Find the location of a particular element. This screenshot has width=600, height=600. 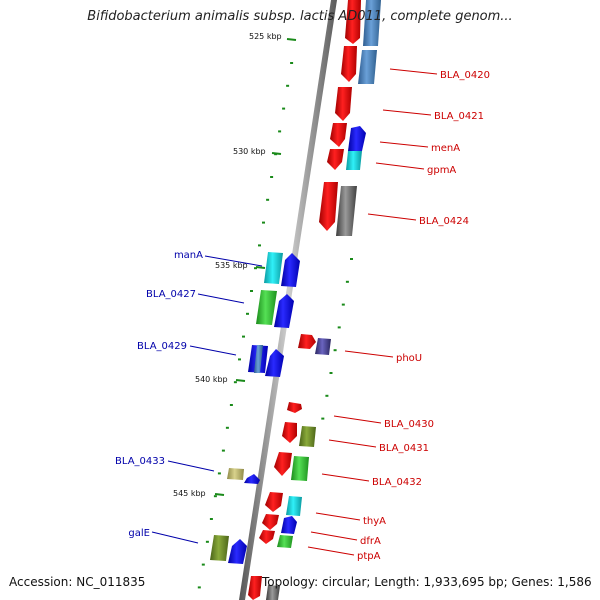

gene-label-gpma: gpmA is located at coordinates (441, 170).